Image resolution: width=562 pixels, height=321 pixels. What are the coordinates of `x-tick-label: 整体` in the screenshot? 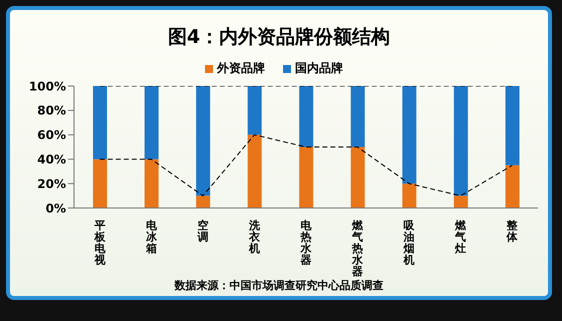 It's located at (512, 231).